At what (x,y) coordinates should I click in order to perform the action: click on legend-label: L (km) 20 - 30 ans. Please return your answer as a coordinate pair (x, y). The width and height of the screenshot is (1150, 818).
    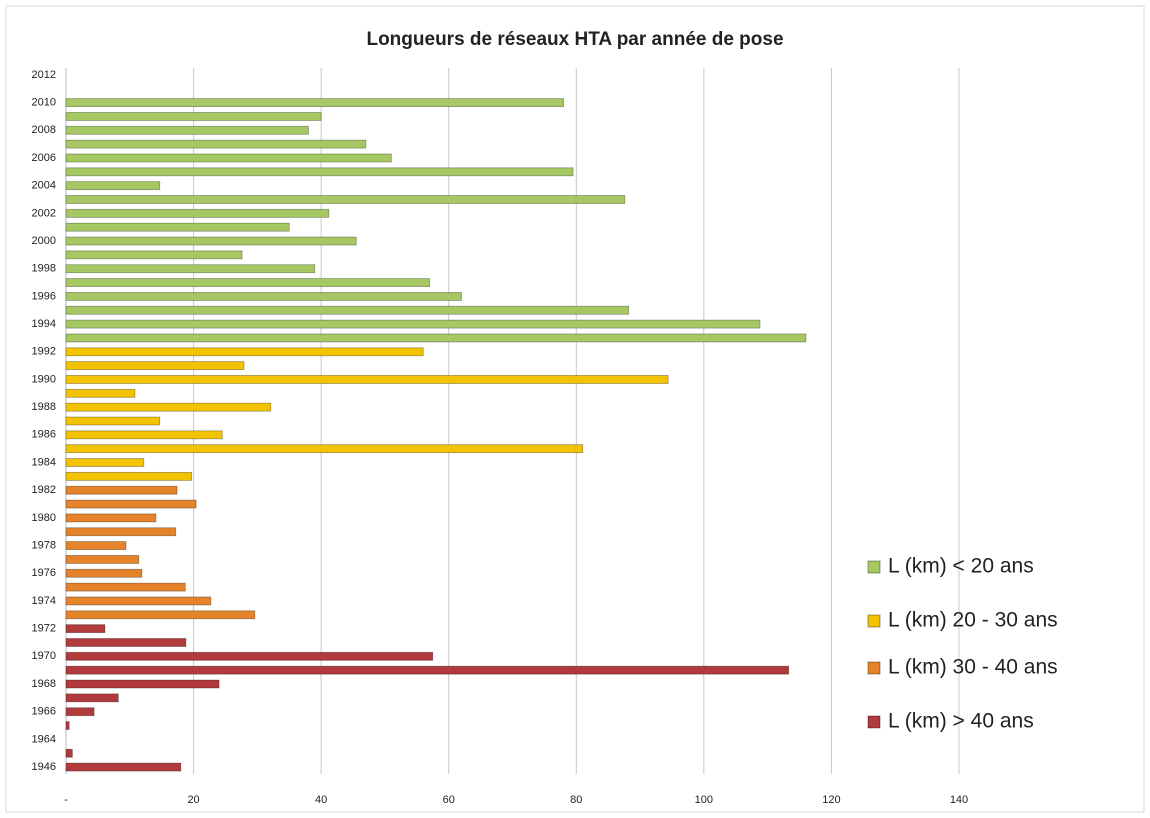
    Looking at the image, I should click on (973, 620).